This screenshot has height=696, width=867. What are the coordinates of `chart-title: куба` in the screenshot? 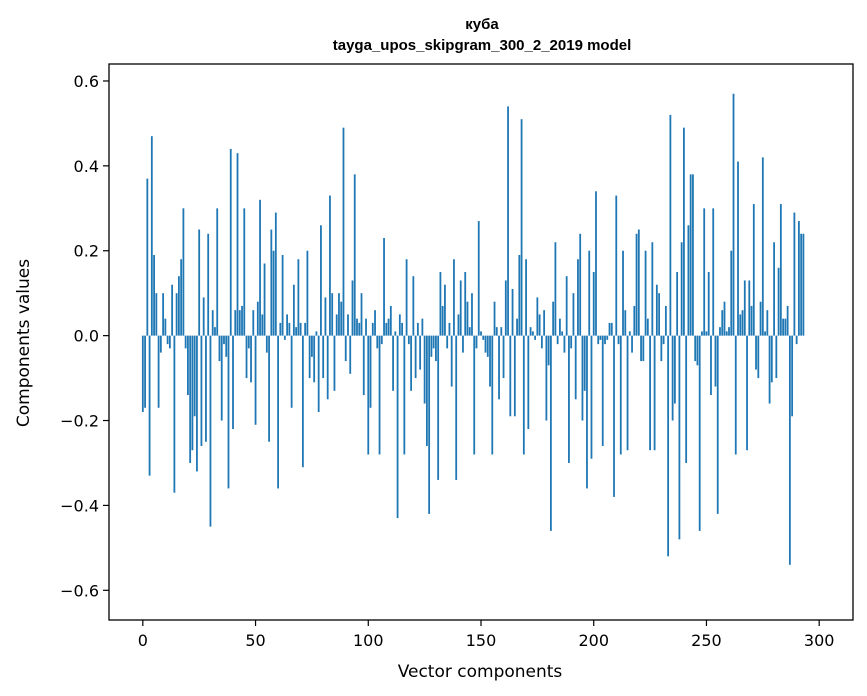 It's located at (482, 24).